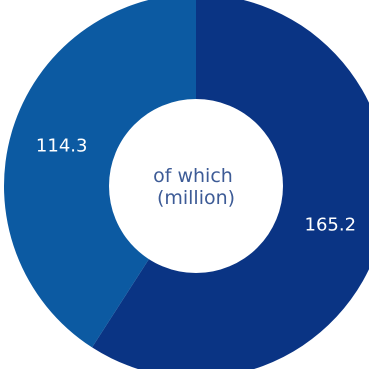  Describe the element at coordinates (196, 198) in the screenshot. I see `center-label-line-2: (million)` at that location.